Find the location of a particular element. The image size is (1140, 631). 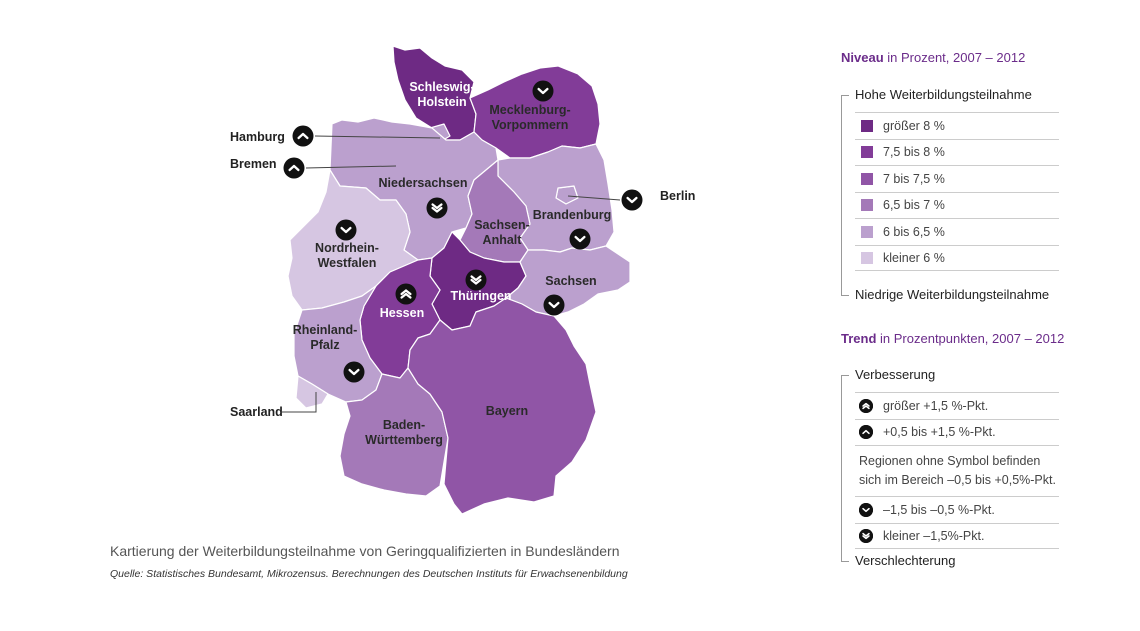

trend-legend-item: kleiner –1,5%-Pkt. is located at coordinates (957, 535).